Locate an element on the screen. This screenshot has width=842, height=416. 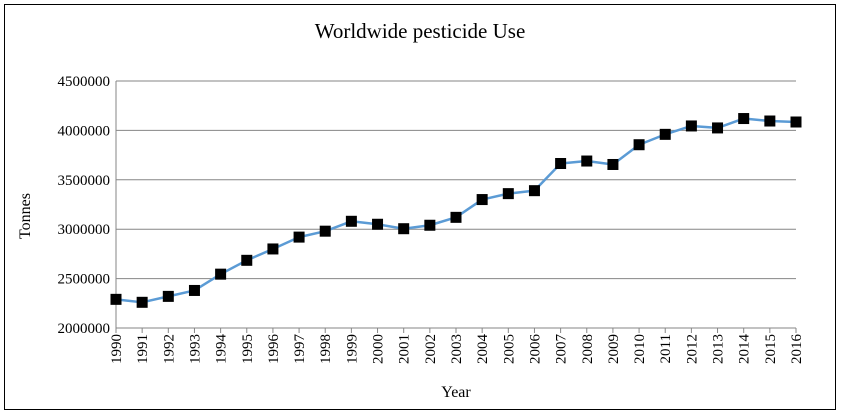
data-point-2015 is located at coordinates (770, 121).